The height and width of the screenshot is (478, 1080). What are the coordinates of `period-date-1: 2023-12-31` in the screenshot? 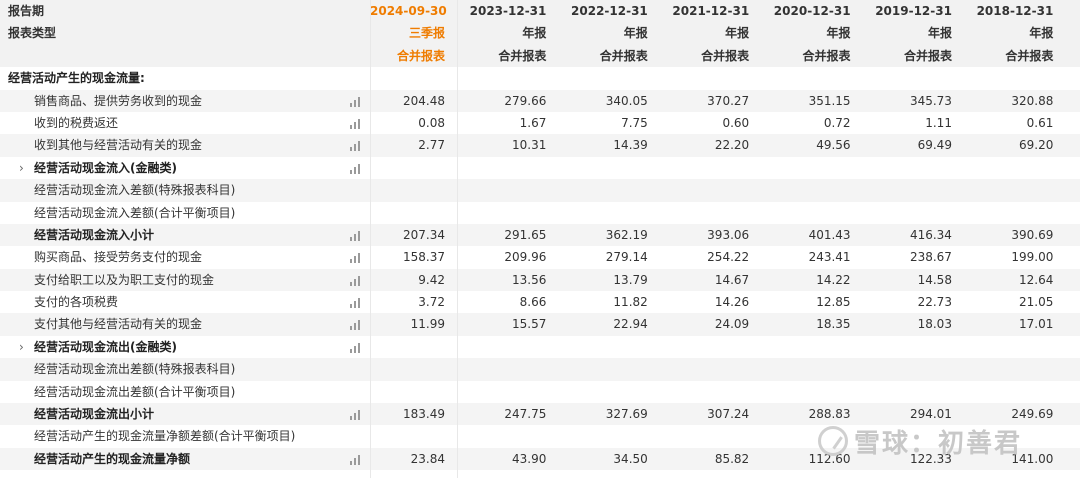 It's located at (508, 11).